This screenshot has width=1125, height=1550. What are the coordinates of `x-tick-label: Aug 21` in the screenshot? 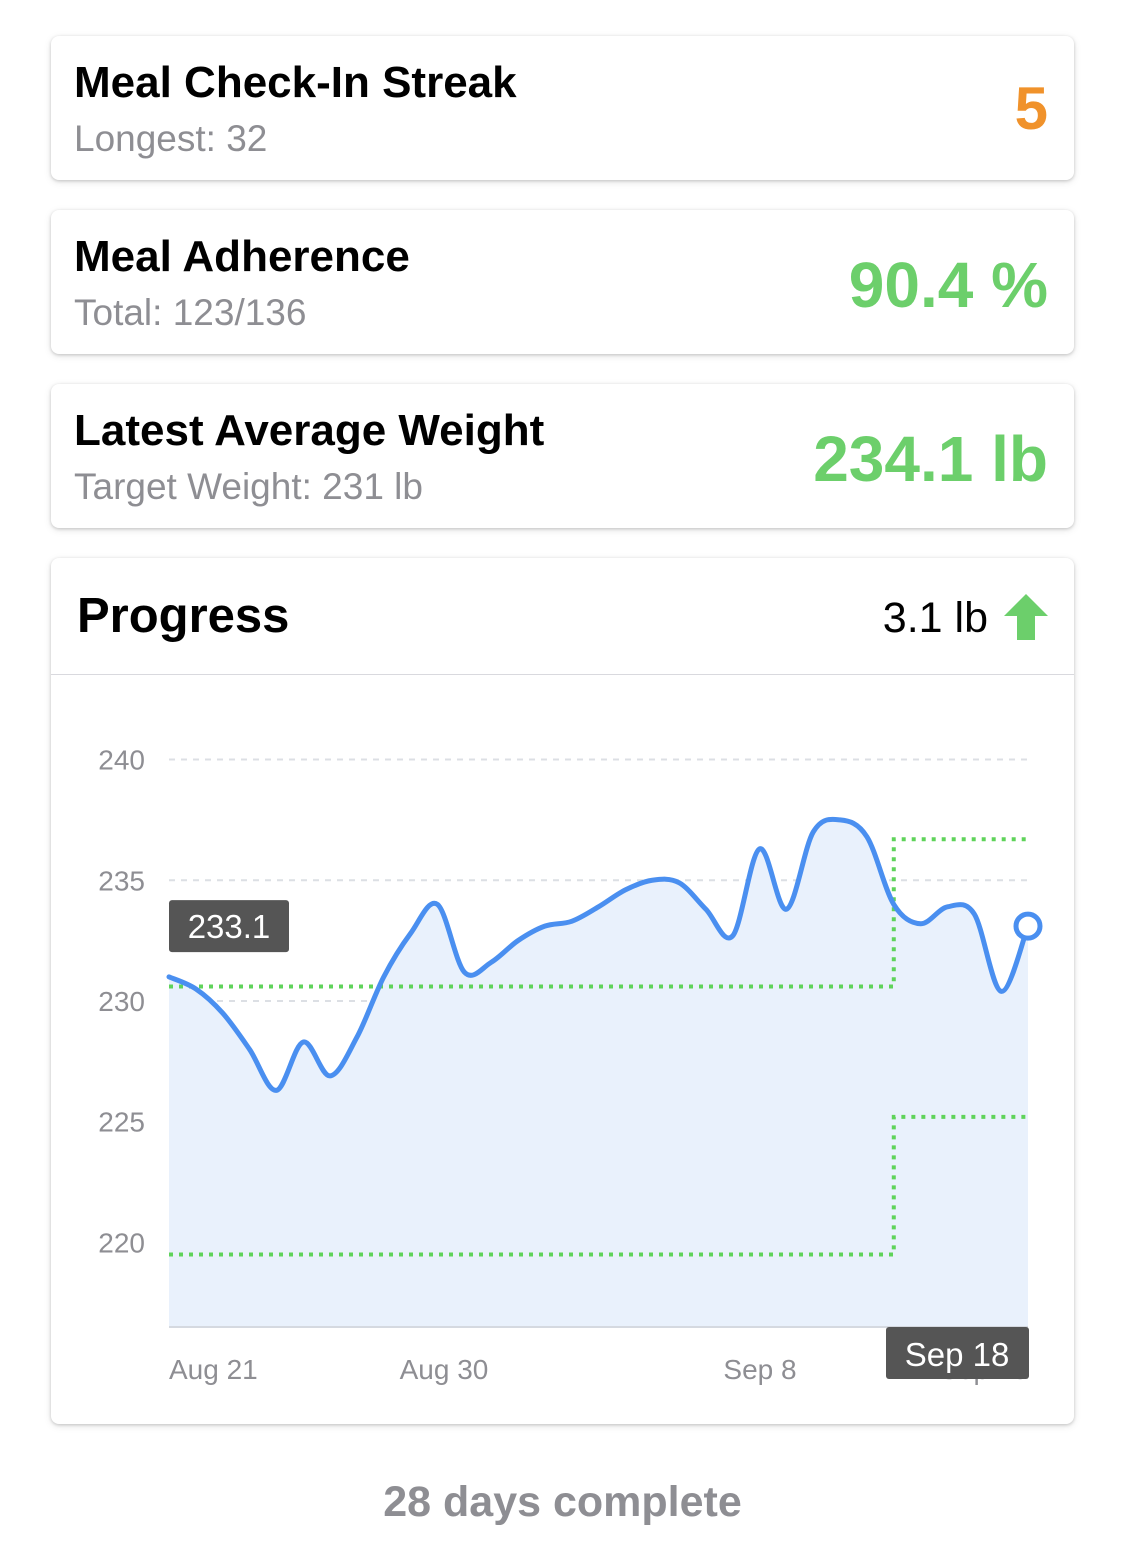 It's located at (213, 1369).